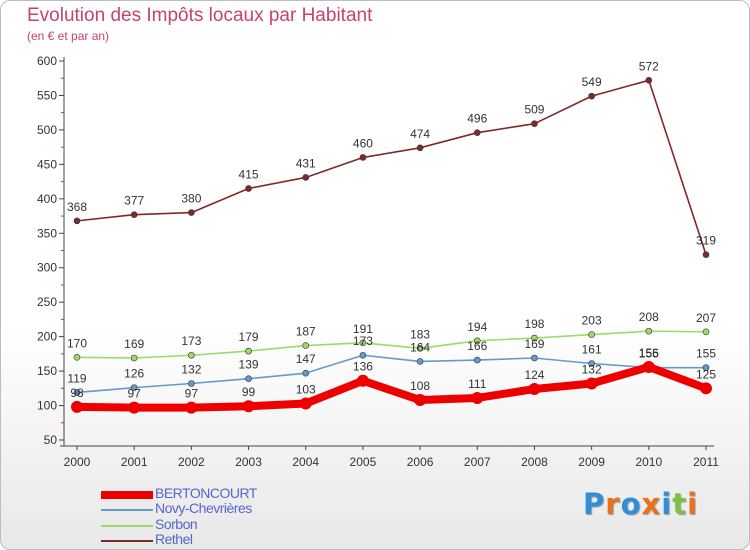 This screenshot has height=550, width=750. I want to click on x-tick-label: 2010, so click(648, 462).